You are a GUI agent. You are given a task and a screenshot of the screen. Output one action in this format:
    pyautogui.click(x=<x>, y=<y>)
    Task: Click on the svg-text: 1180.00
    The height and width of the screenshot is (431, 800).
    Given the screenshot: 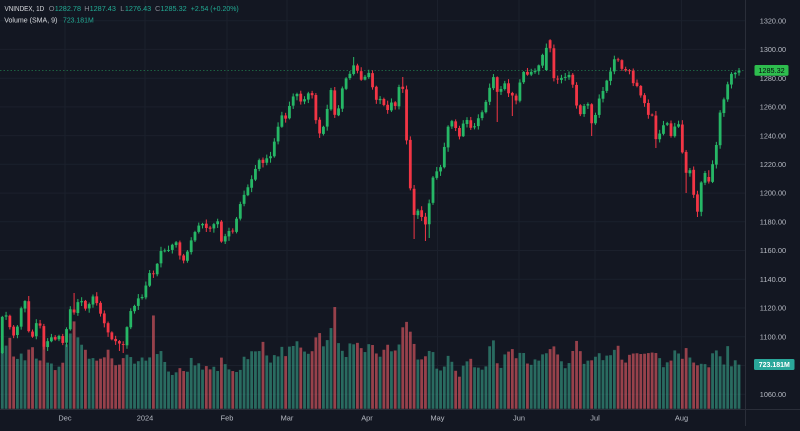 What is the action you would take?
    pyautogui.click(x=773, y=222)
    